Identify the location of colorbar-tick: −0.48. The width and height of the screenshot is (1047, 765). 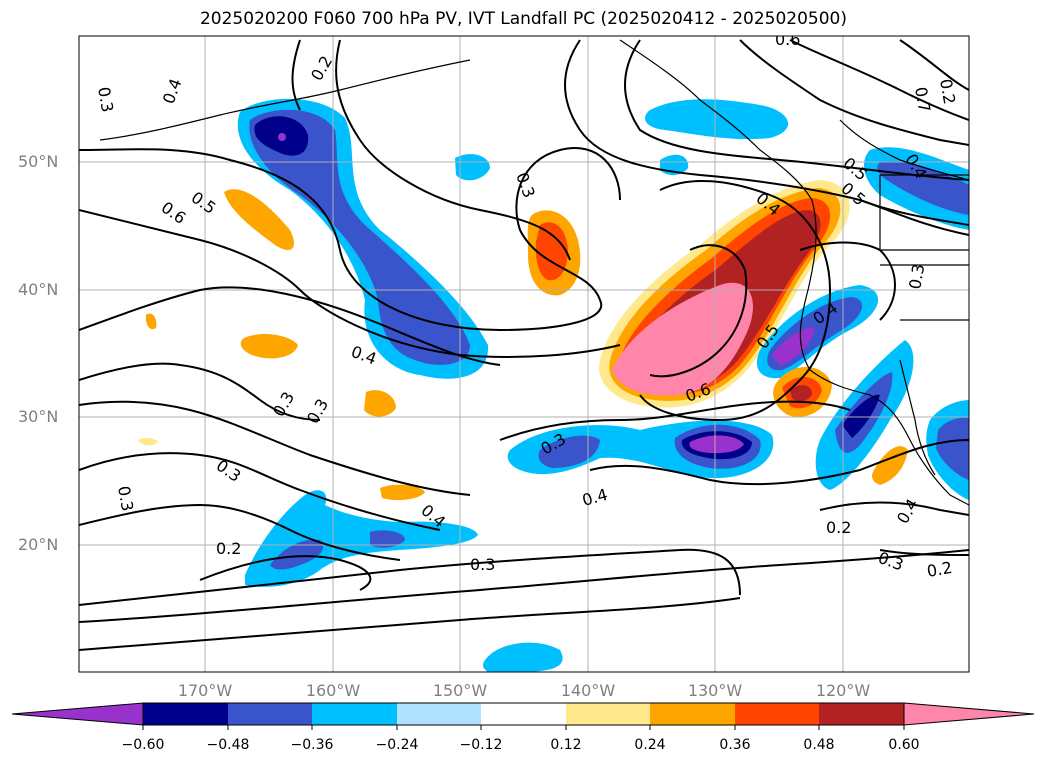
(228, 745).